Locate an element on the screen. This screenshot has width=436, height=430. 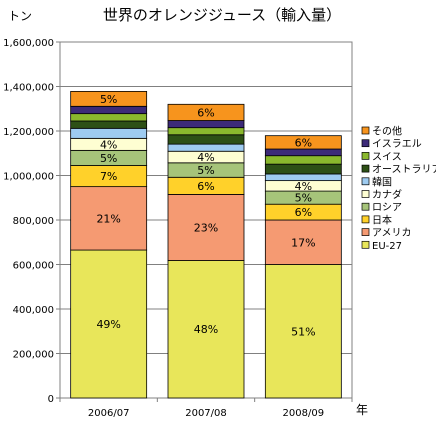
y-tick-label: 200,000 is located at coordinates (33, 355).